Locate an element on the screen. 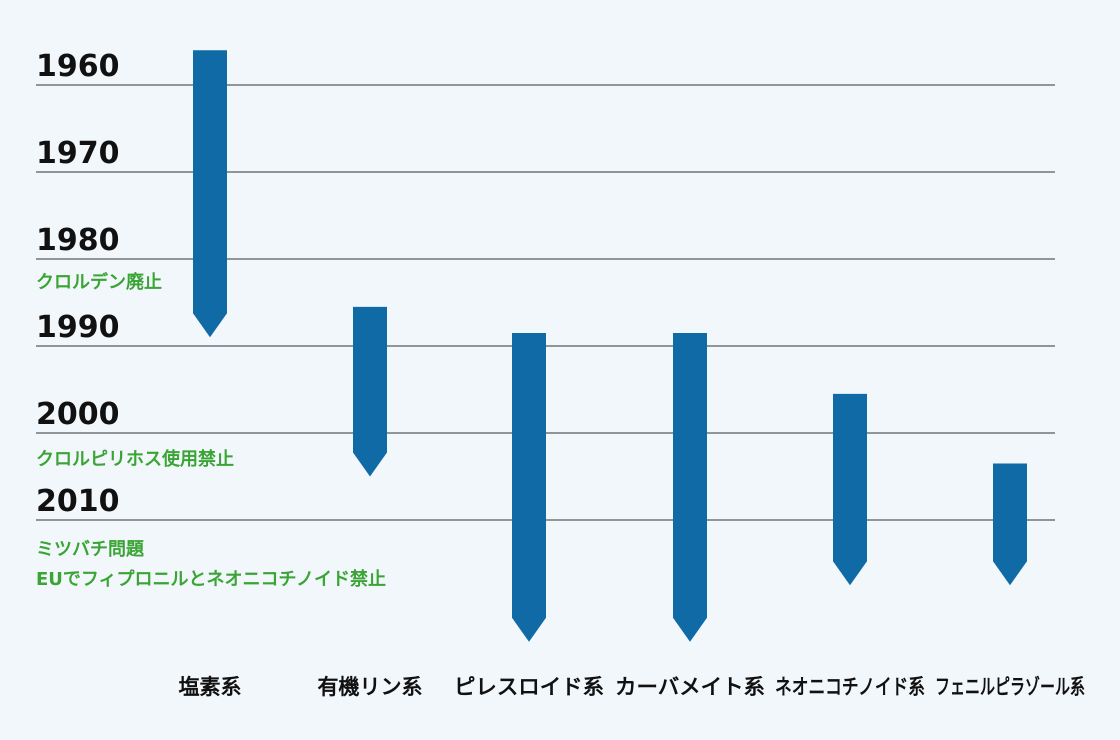 The height and width of the screenshot is (740, 1120). category-label-6: フェニルピラゾール系 is located at coordinates (1010, 687).